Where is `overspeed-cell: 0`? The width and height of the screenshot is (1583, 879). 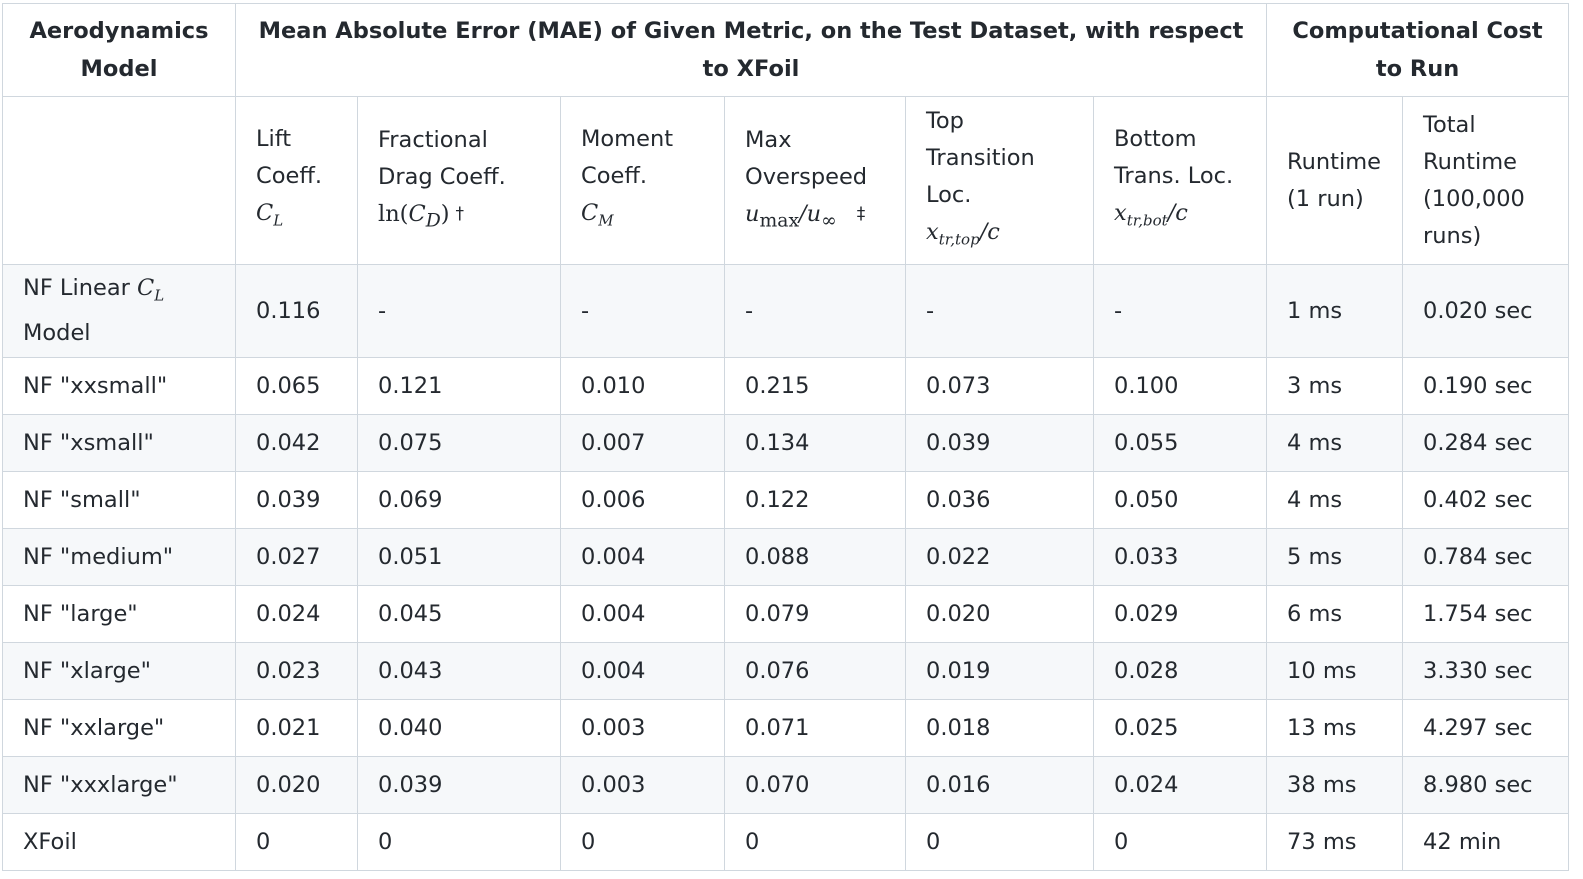 overspeed-cell: 0 is located at coordinates (815, 842).